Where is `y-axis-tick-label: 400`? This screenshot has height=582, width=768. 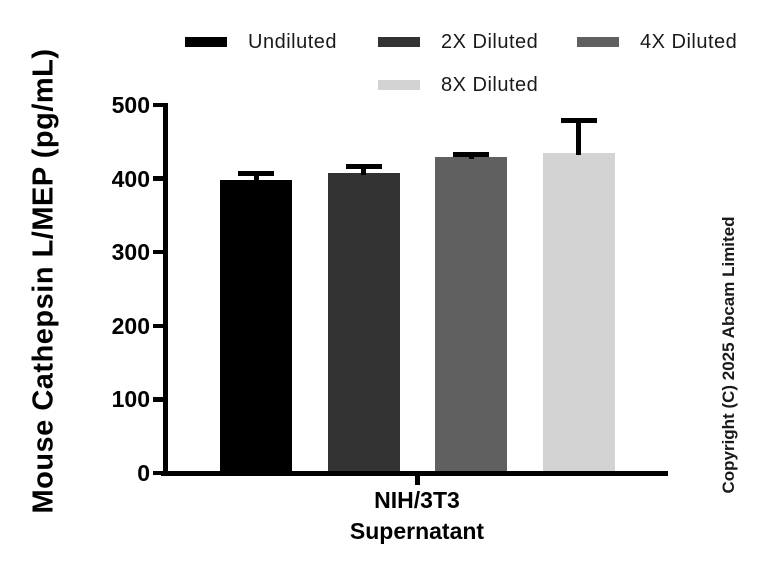 y-axis-tick-label: 400 is located at coordinates (130, 178).